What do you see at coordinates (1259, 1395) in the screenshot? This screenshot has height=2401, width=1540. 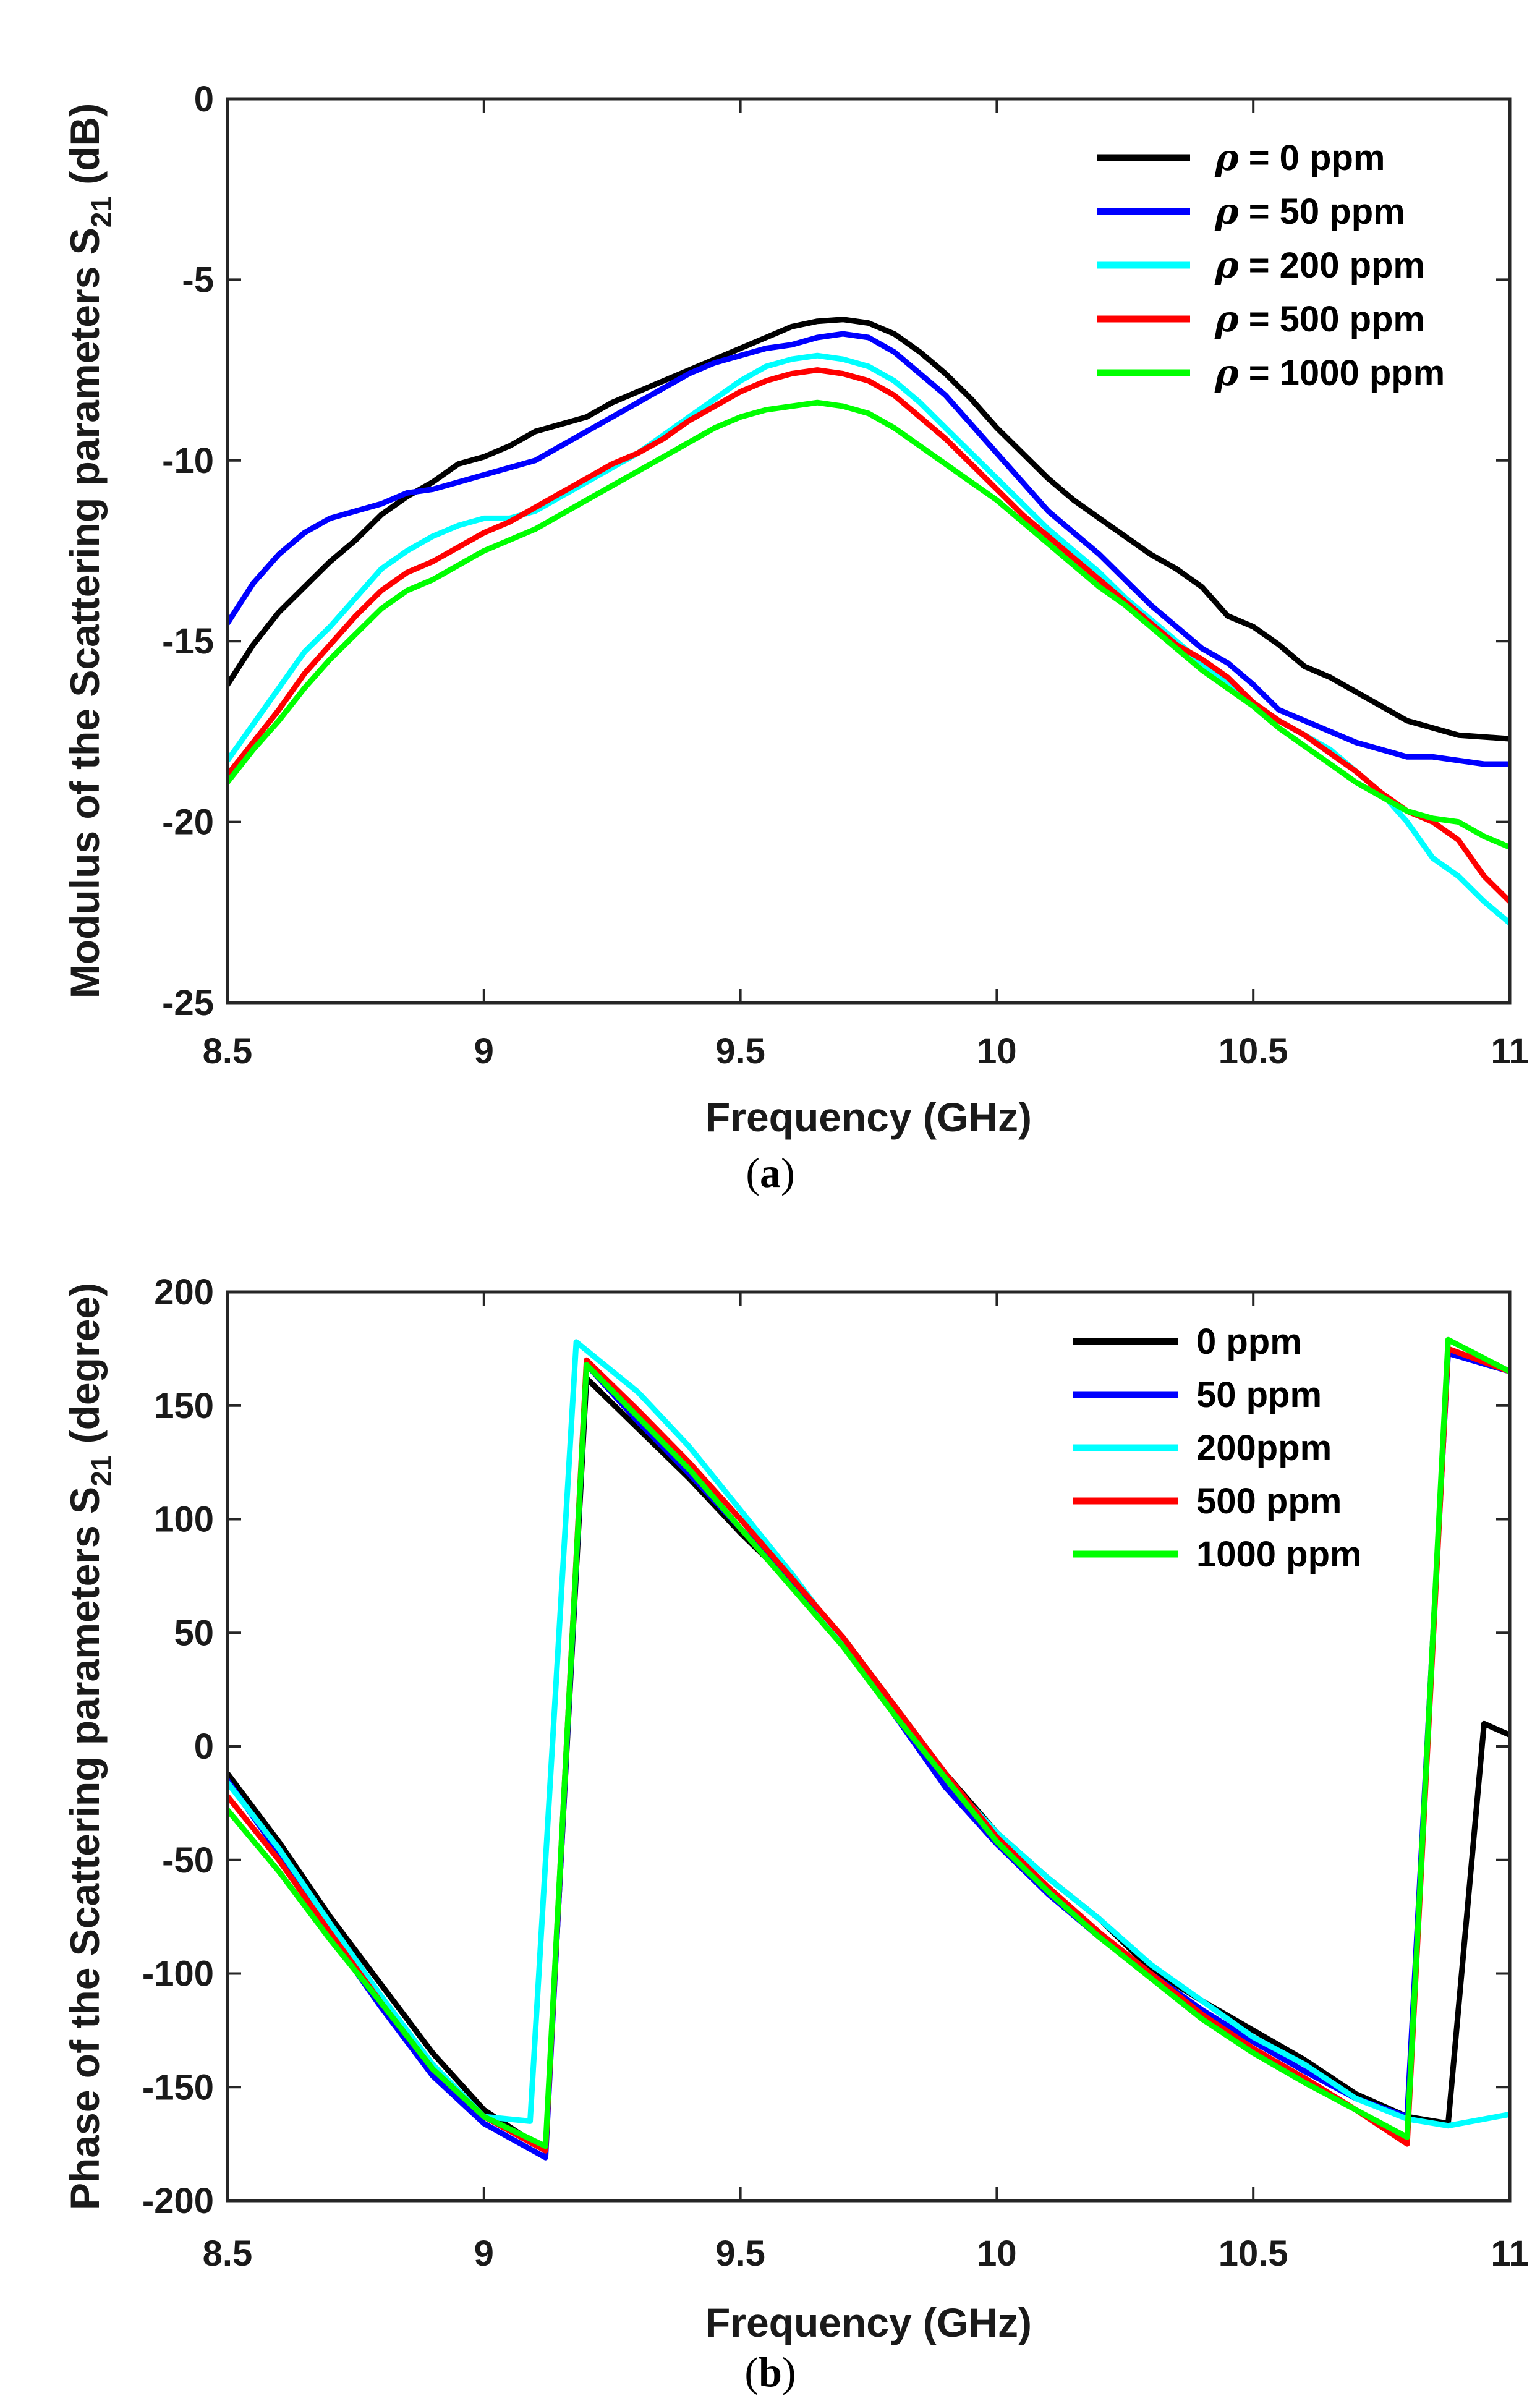 I see `panel-b-legend-label-1: 50 ppm` at bounding box center [1259, 1395].